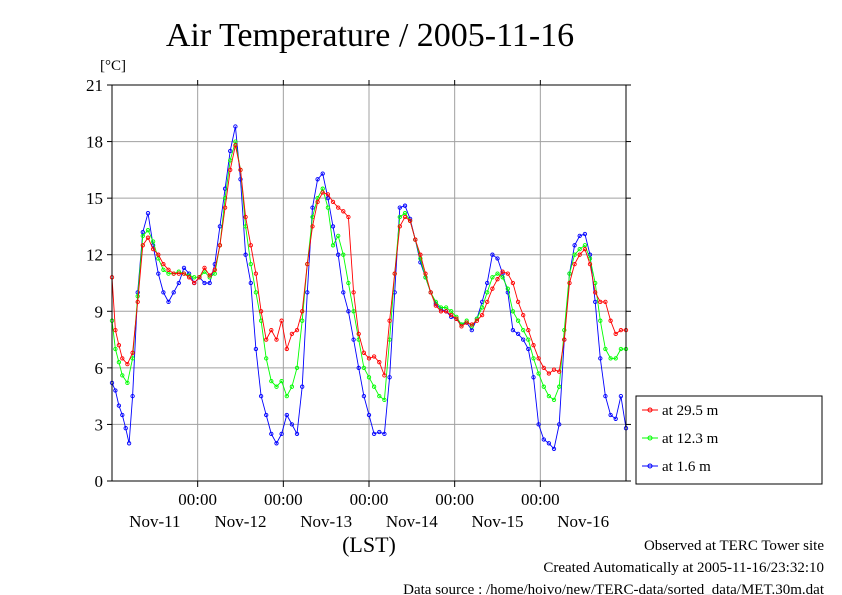 This screenshot has height=595, width=842. What do you see at coordinates (94, 198) in the screenshot?
I see `y-tick-label: 15` at bounding box center [94, 198].